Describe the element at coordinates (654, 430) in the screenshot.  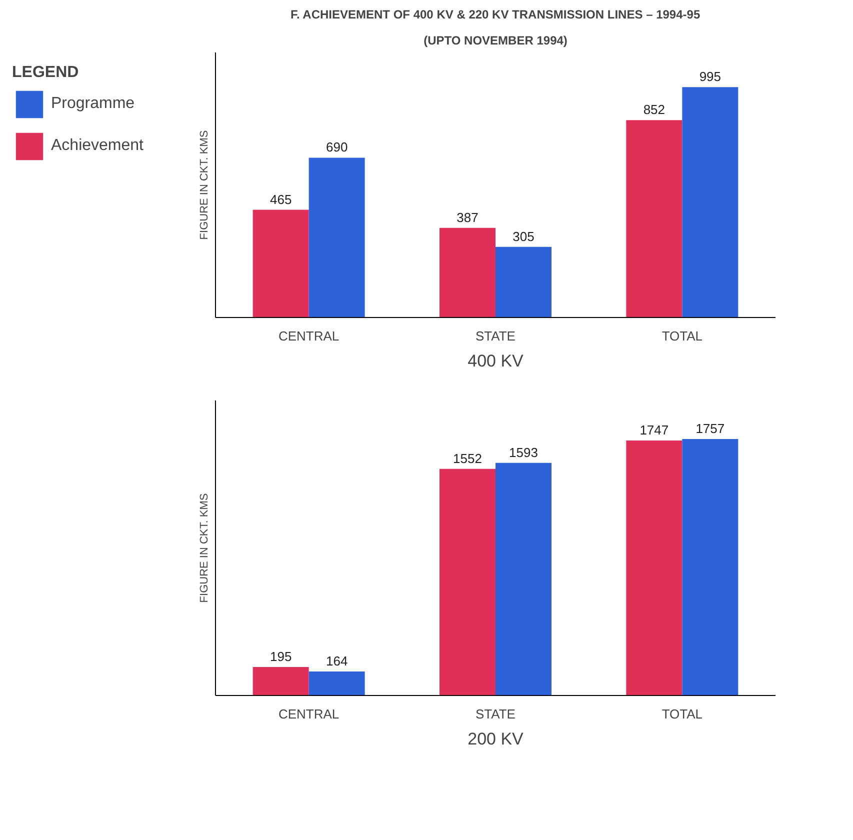
I see `data-label: 1747` at that location.